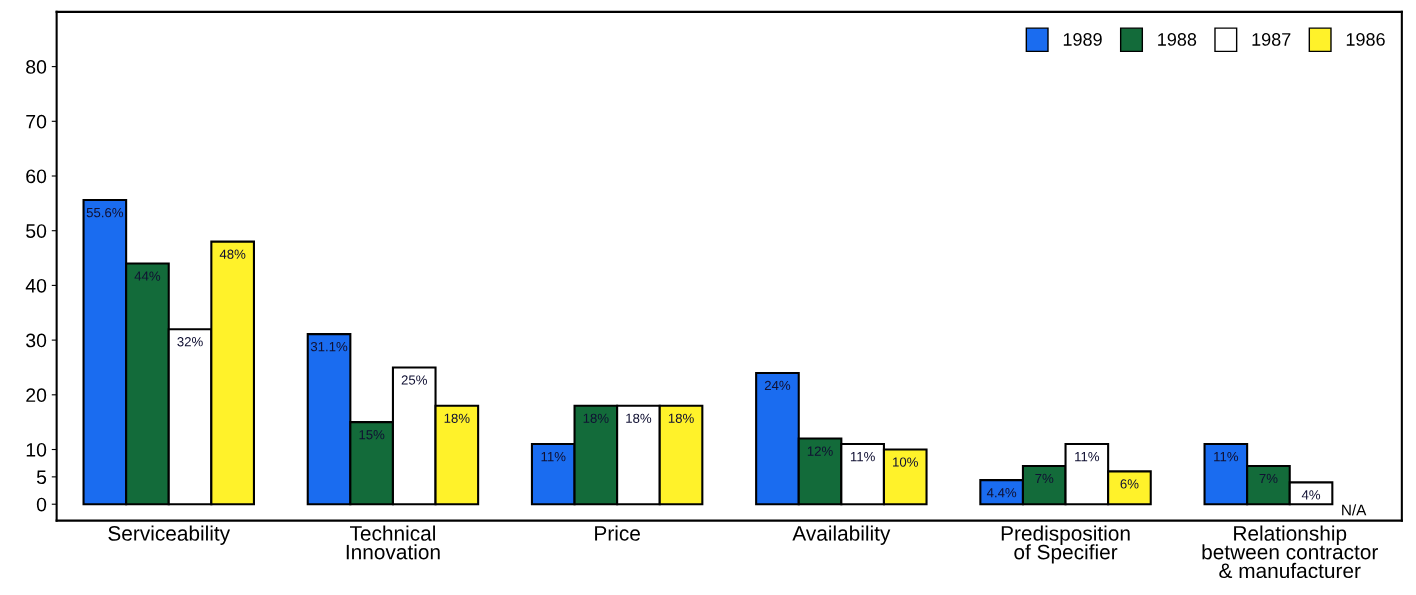 This screenshot has height=595, width=1416. I want to click on data-label: 55.6%, so click(105, 212).